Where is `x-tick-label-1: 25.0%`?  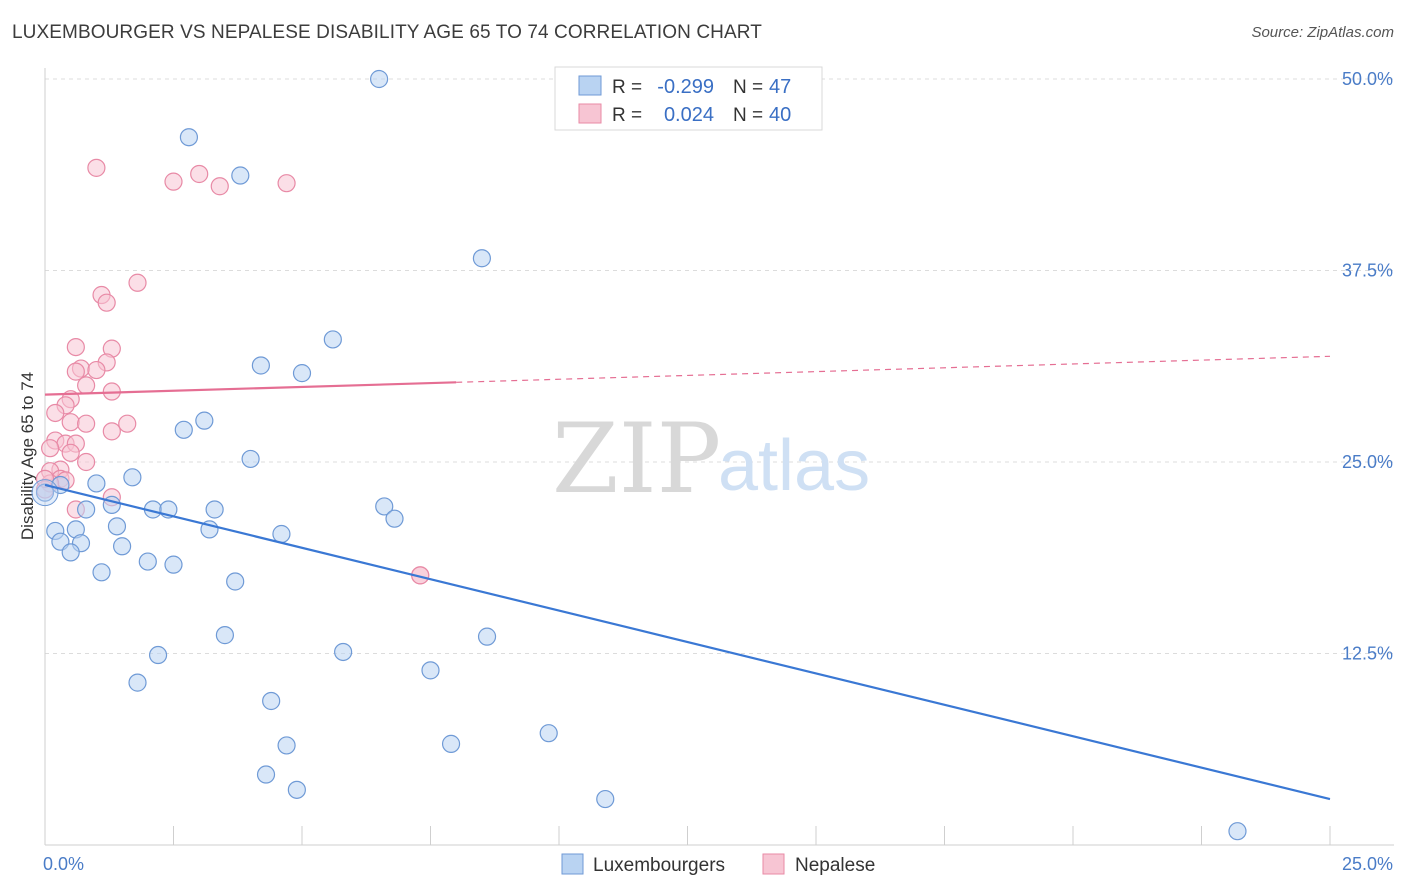
x-tick-label-1: 25.0% is located at coordinates (1367, 864).